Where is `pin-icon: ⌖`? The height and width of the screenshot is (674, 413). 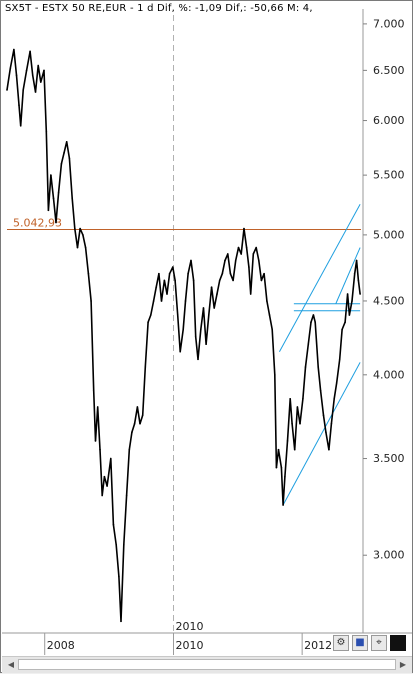
pin-icon: ⌖ is located at coordinates (379, 643).